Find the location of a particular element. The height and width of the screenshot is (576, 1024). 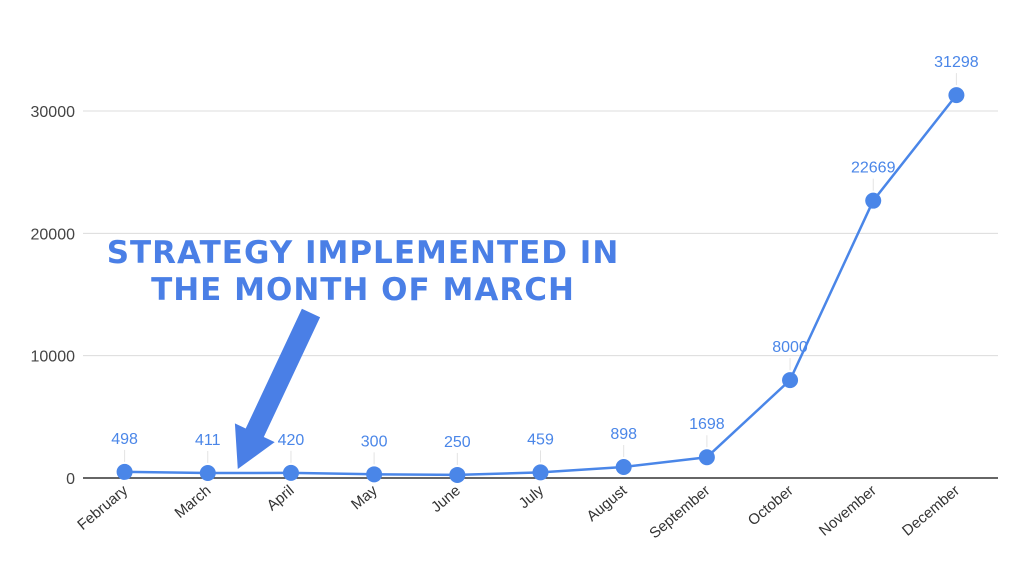

data-label: 300 is located at coordinates (374, 441).